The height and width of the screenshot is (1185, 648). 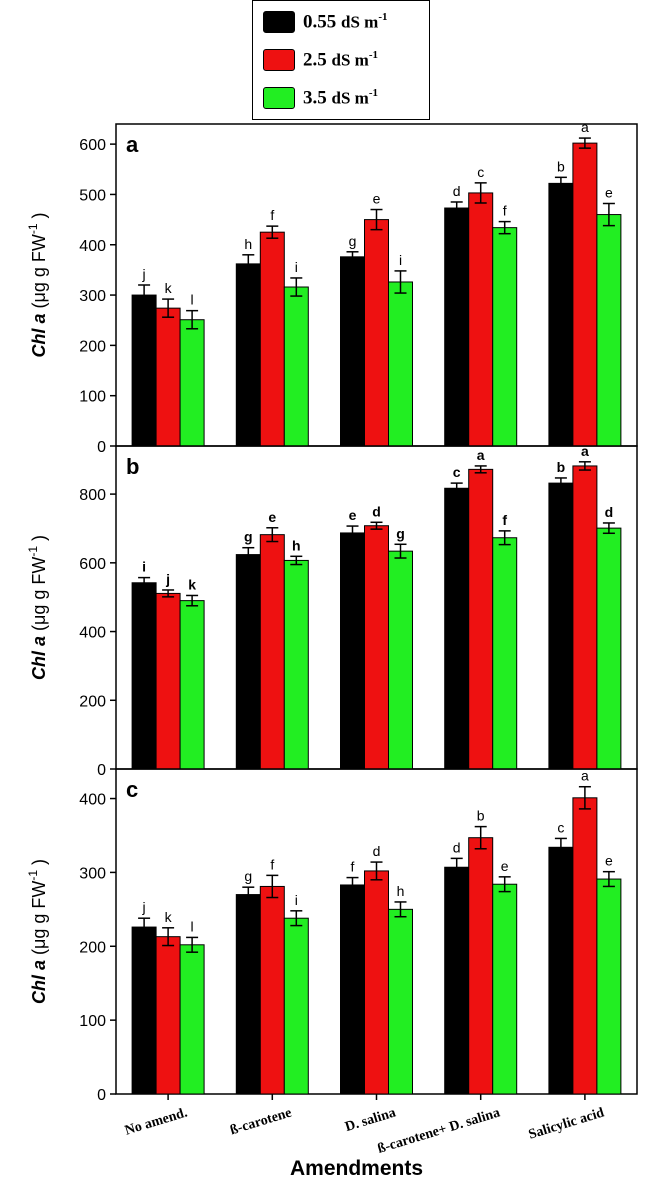 What do you see at coordinates (340, 97) in the screenshot?
I see `legend-label-2: 3.5 dS m-1` at bounding box center [340, 97].